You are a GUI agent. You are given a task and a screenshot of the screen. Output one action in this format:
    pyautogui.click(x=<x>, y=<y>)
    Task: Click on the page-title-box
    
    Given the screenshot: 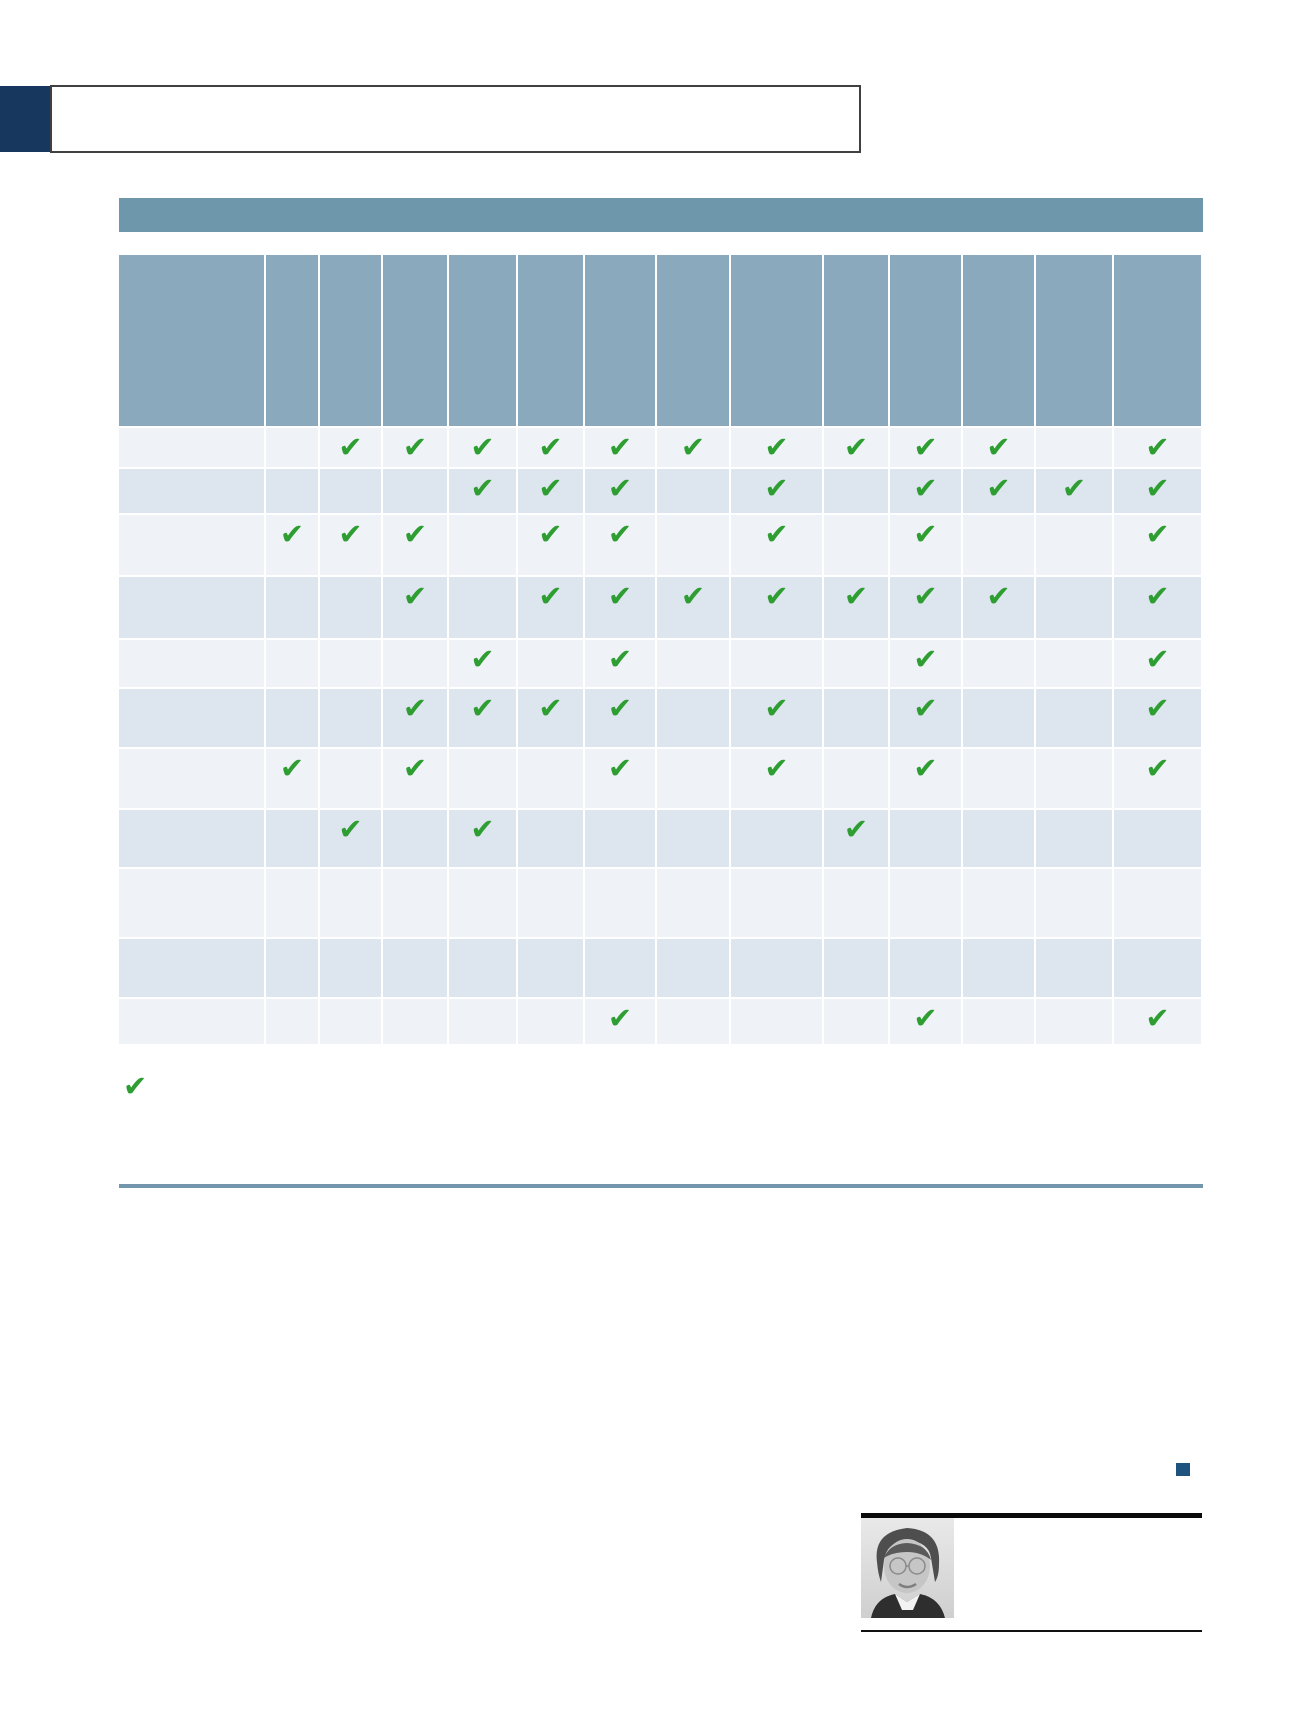 What is the action you would take?
    pyautogui.click(x=455, y=119)
    